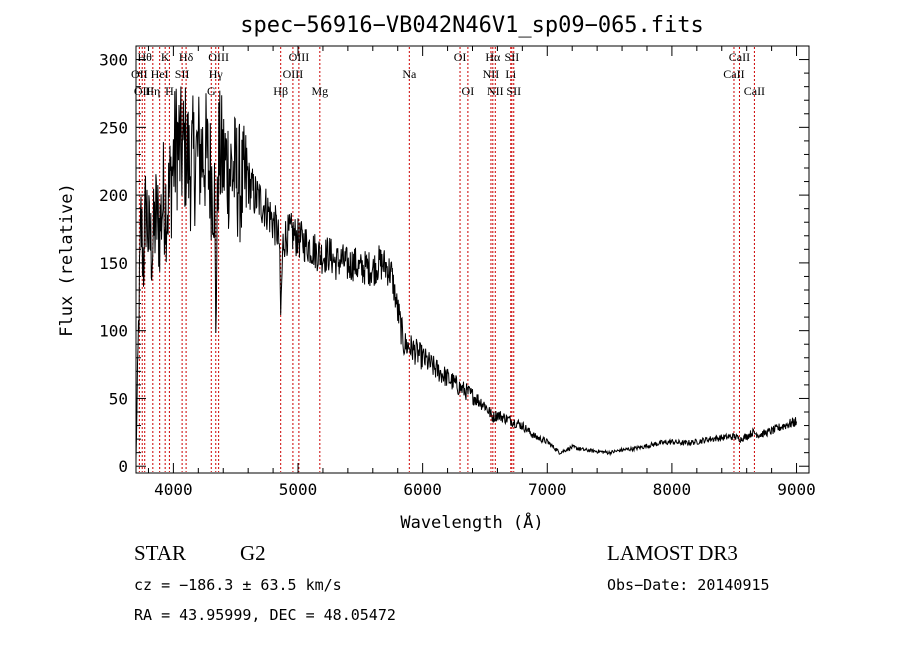  I want to click on line-label-6: H, so click(169, 91).